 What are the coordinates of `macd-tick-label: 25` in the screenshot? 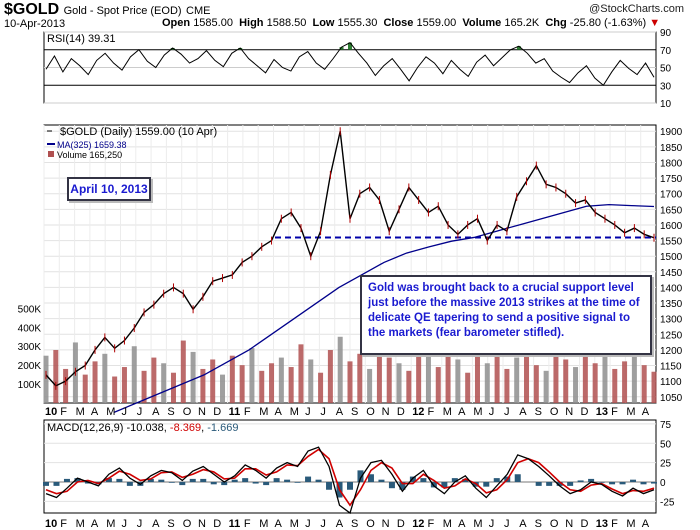 It's located at (666, 464).